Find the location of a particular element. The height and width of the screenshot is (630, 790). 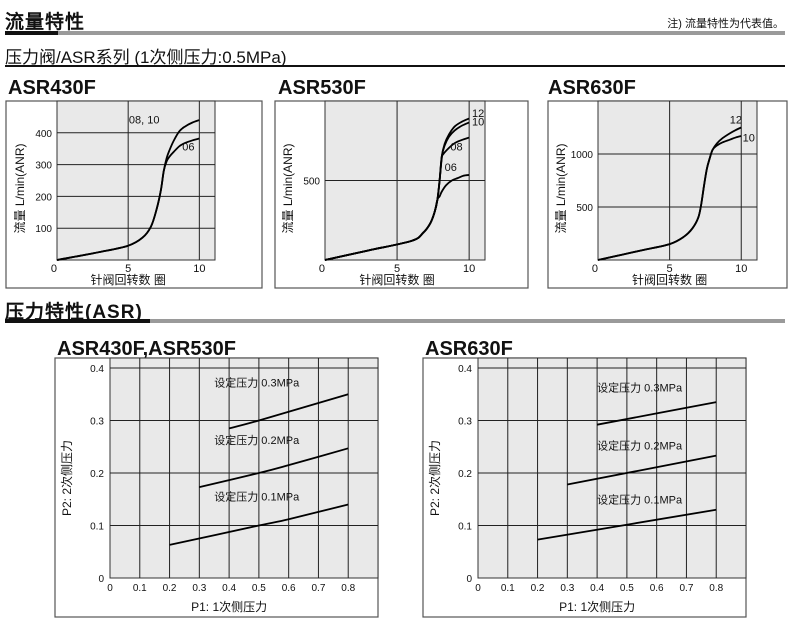

section-title-flow: 流量特性 is located at coordinates (45, 22).